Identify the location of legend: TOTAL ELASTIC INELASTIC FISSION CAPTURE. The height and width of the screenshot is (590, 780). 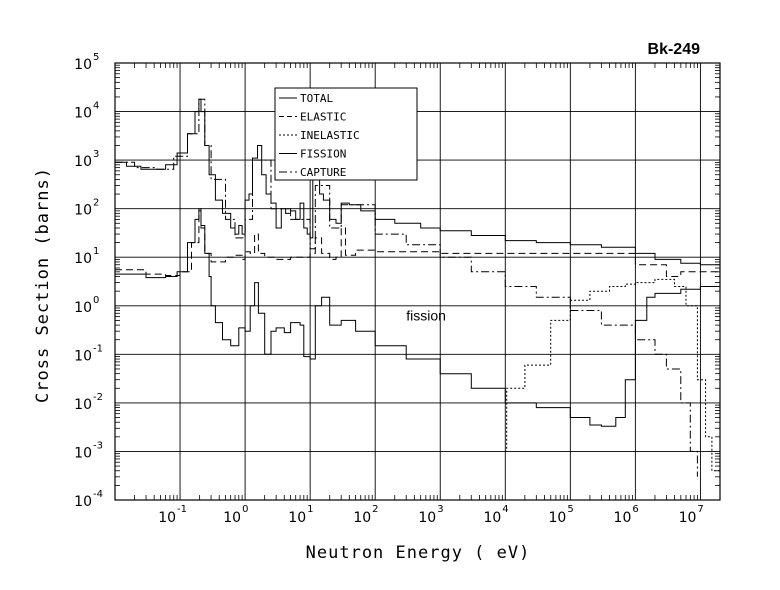
(346, 134).